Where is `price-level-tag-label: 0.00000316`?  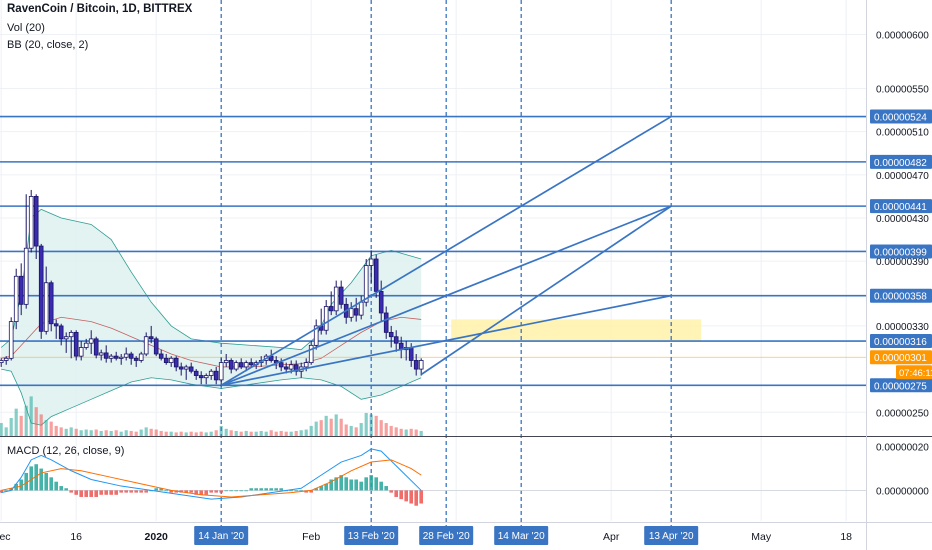 price-level-tag-label: 0.00000316 is located at coordinates (900, 342).